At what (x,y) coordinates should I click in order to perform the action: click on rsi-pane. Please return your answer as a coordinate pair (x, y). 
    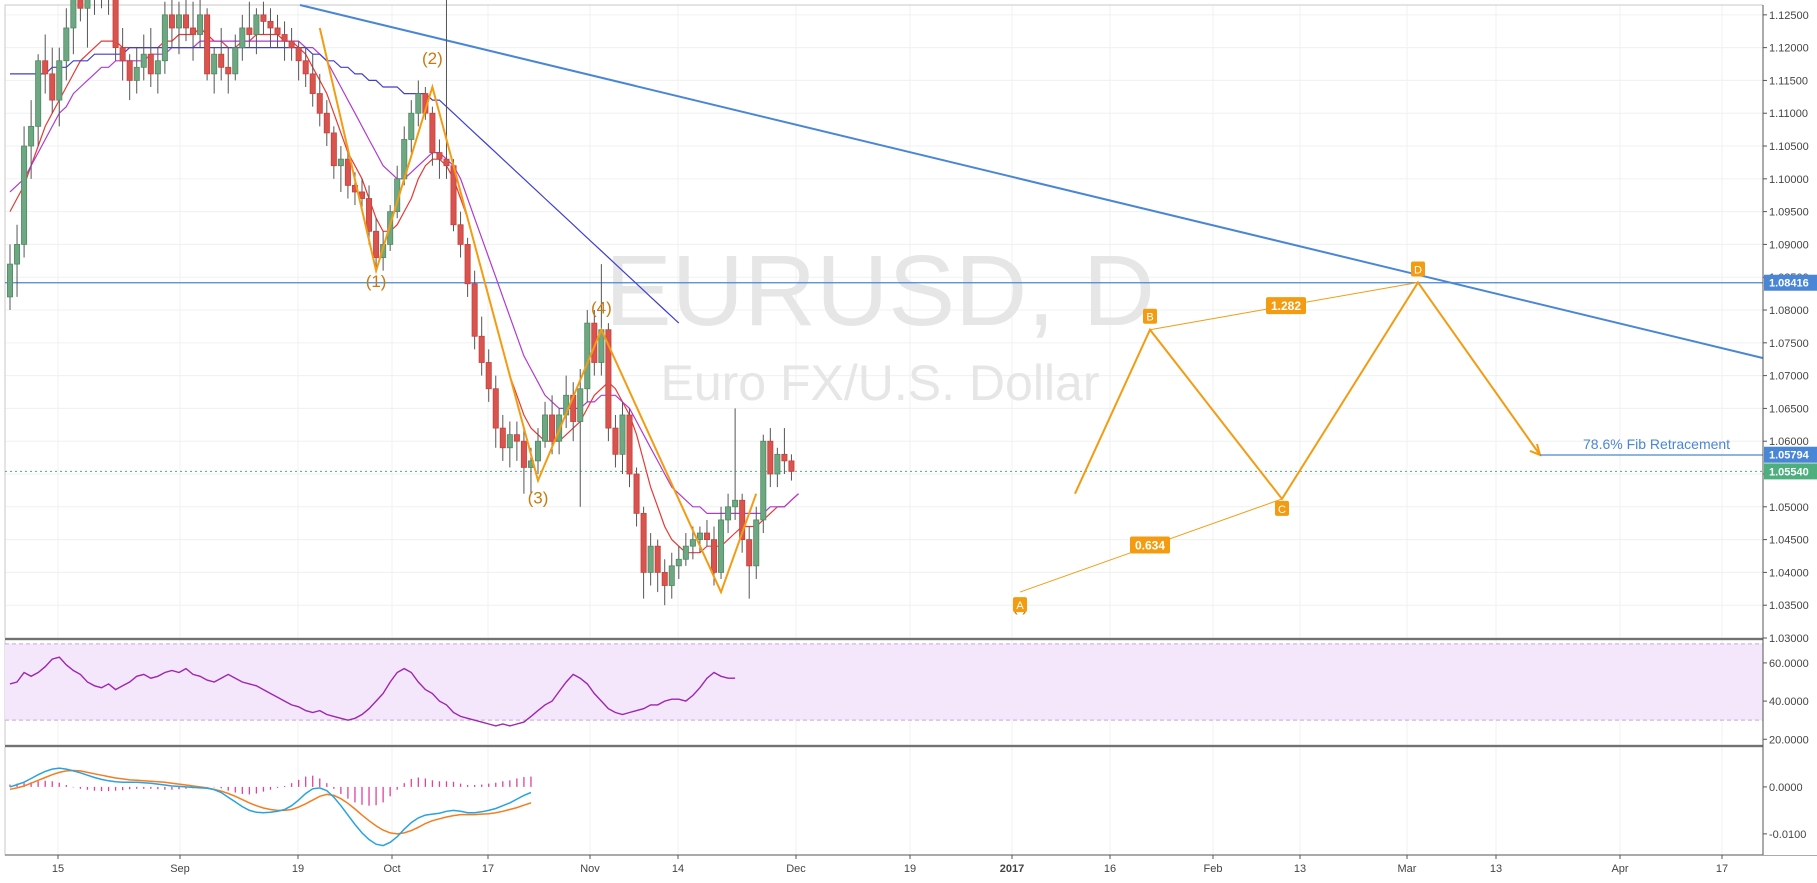
    Looking at the image, I should click on (884, 685).